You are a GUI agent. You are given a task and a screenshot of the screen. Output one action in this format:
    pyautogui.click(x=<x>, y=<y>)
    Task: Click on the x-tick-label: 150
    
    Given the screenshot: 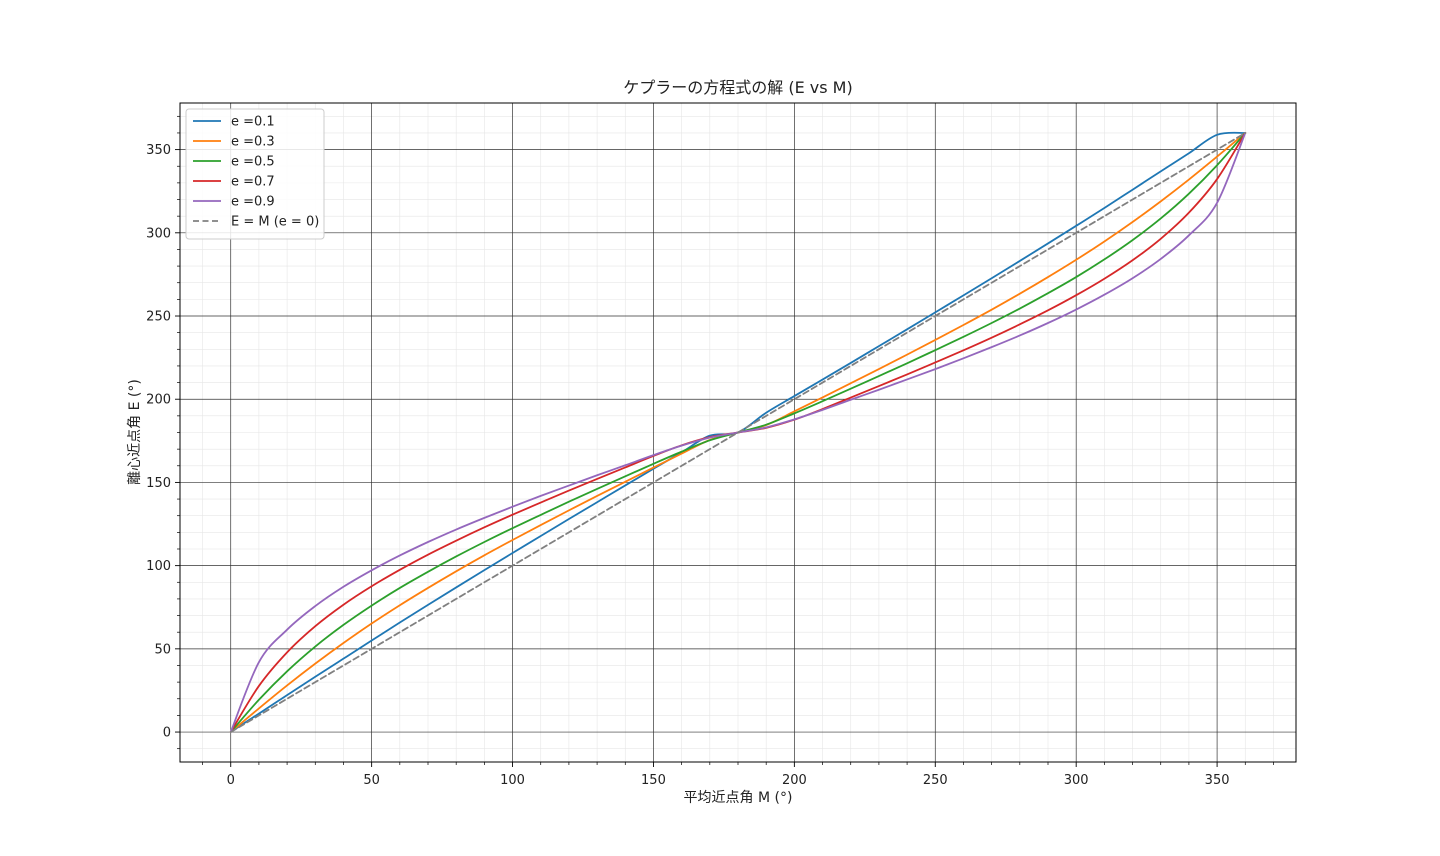 What is the action you would take?
    pyautogui.click(x=653, y=780)
    